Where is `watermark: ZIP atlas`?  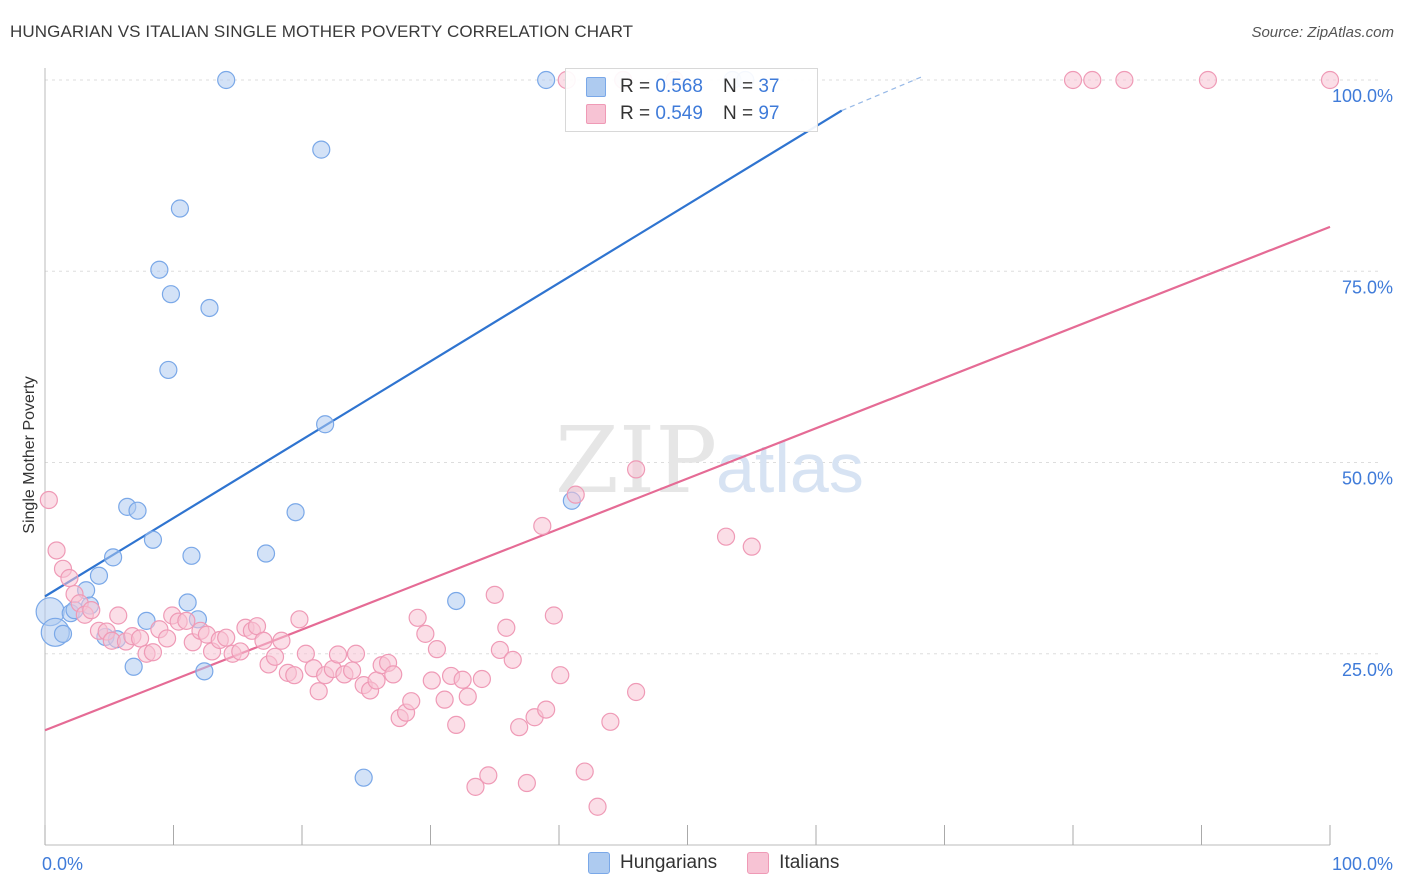
watermark: ZIP atlas is located at coordinates (709, 460).